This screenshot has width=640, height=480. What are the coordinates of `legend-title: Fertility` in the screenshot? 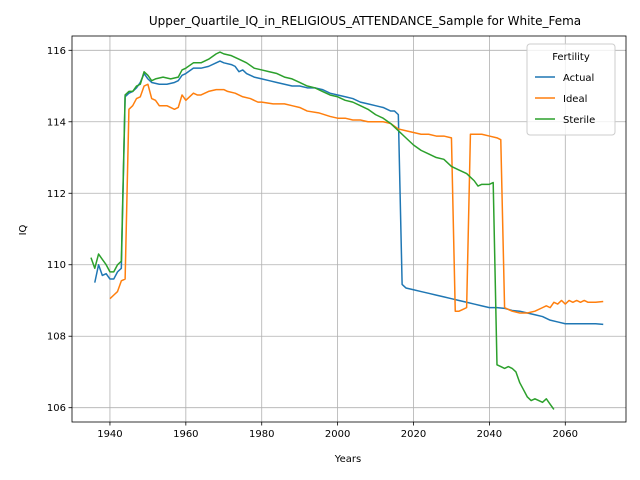 It's located at (571, 57).